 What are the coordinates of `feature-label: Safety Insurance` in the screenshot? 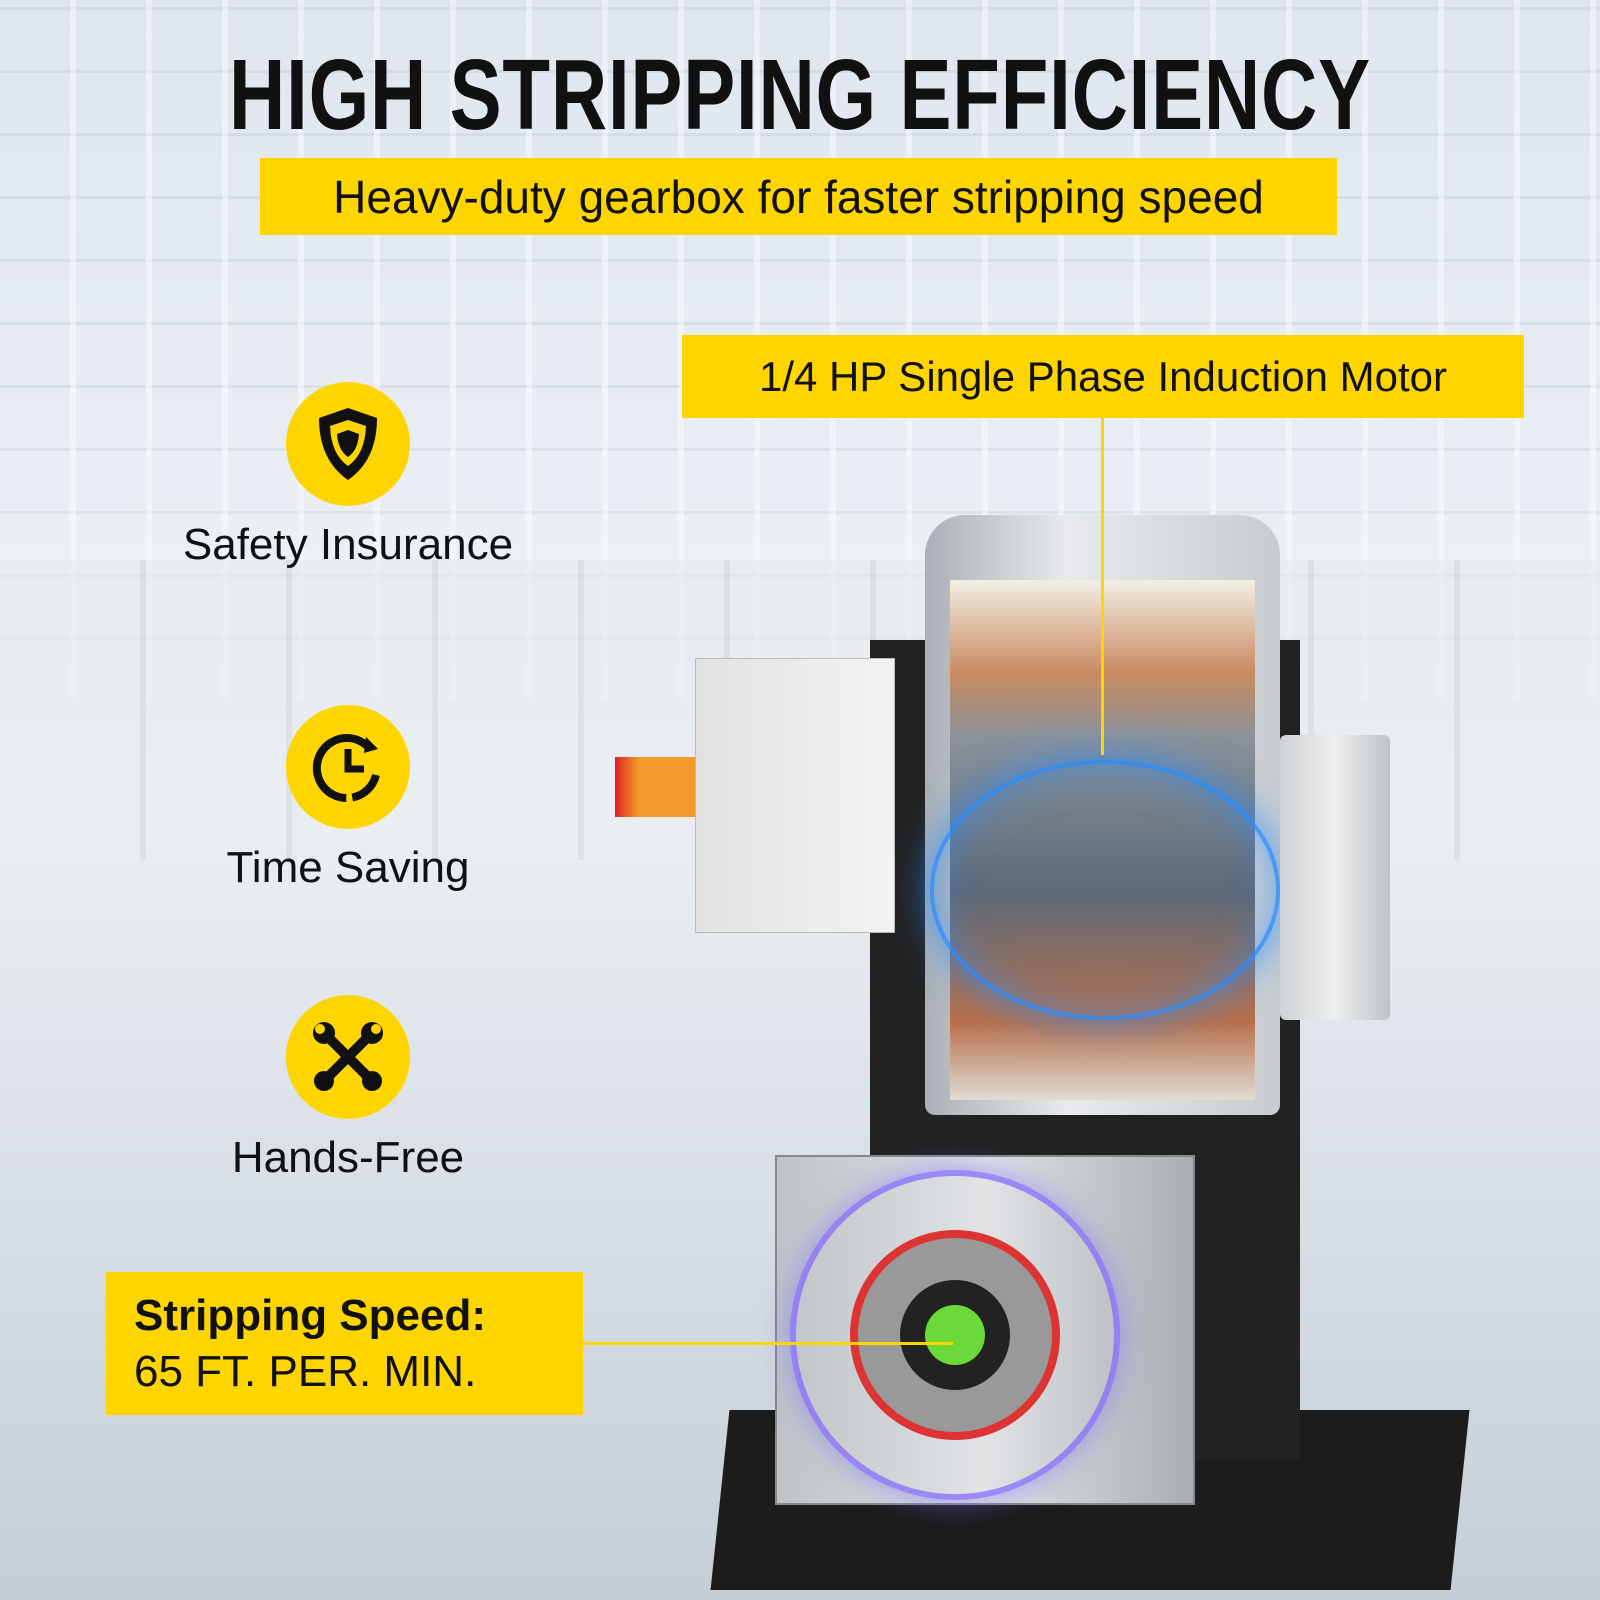 It's located at (348, 544).